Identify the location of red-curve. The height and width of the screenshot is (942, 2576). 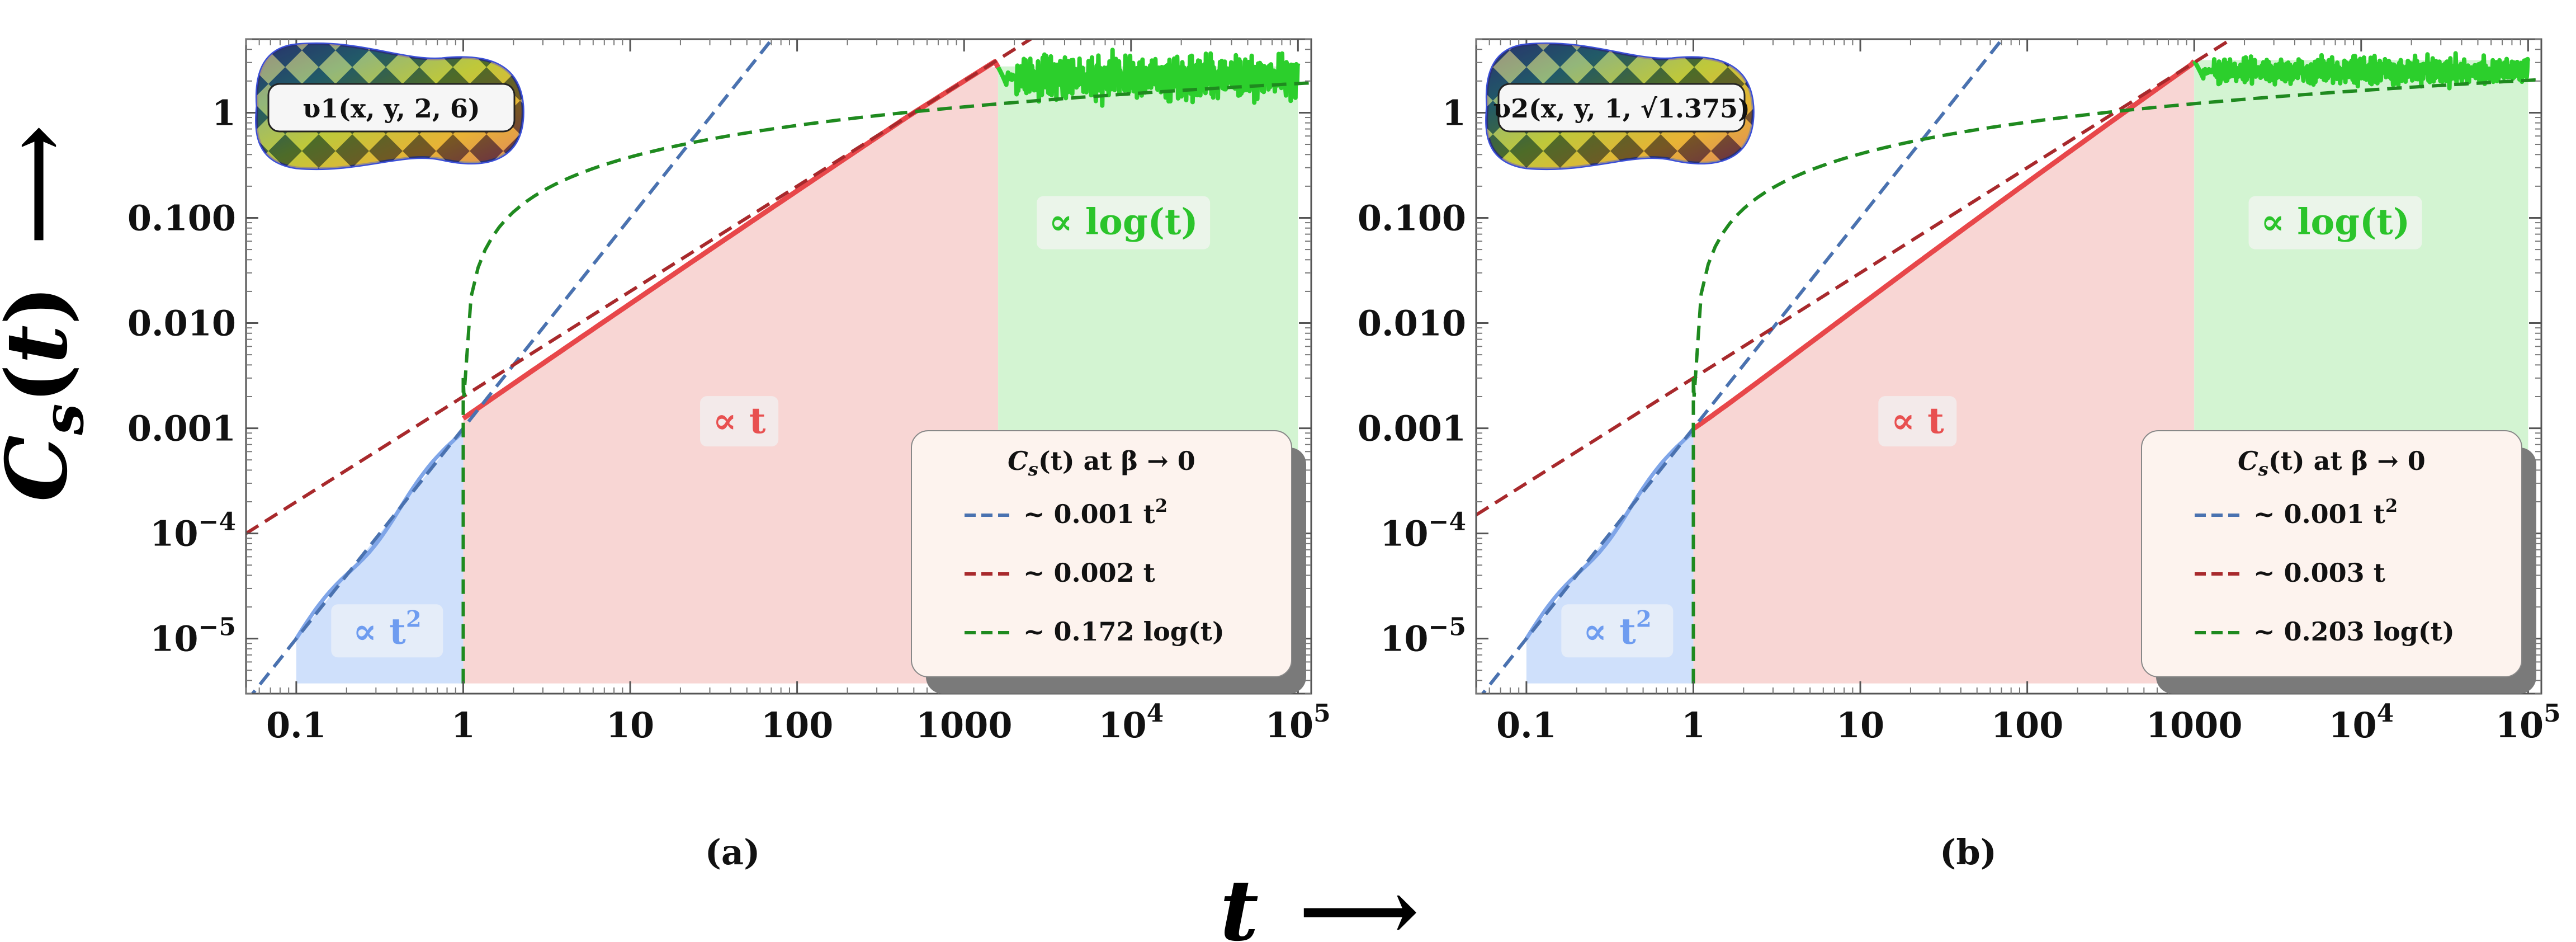
(1943, 245).